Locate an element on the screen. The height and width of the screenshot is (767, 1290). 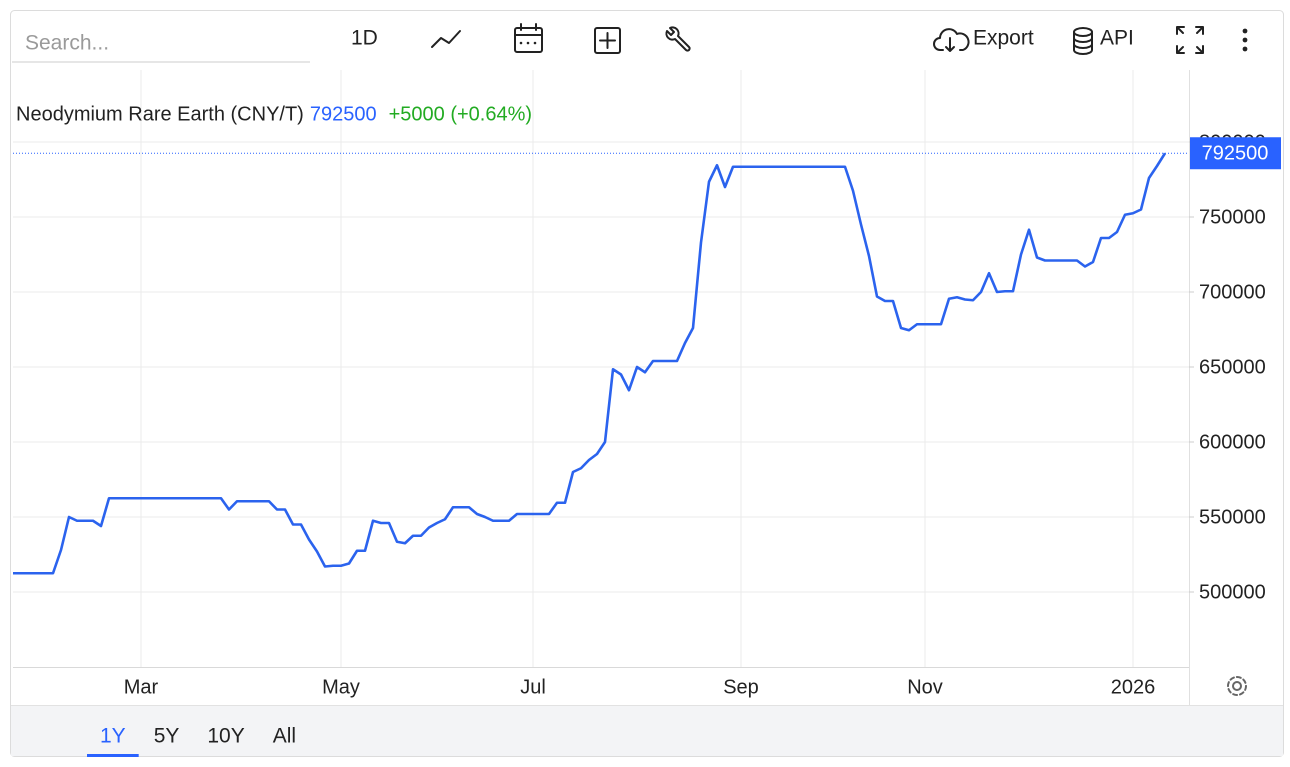
x-tick-label: May is located at coordinates (341, 687).